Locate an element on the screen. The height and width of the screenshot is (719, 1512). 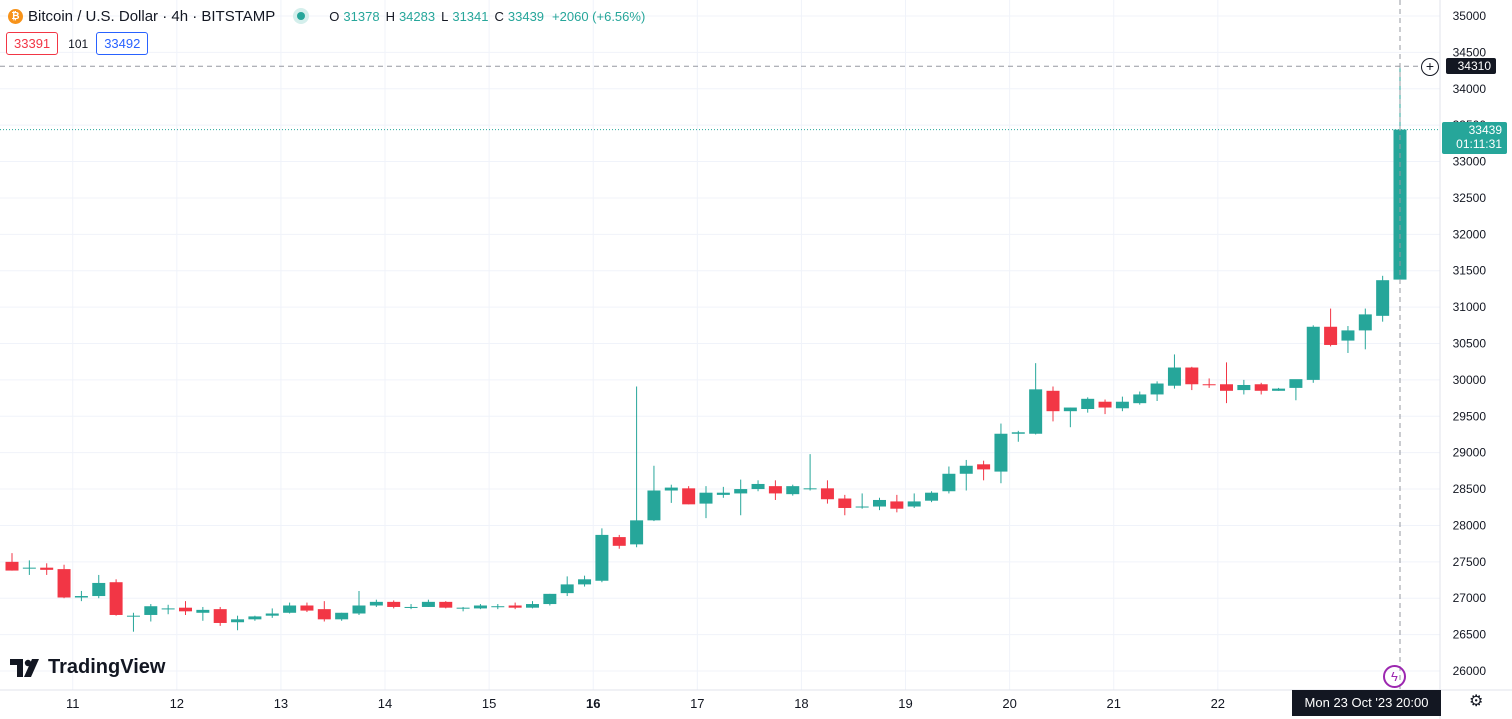
market-status-dot is located at coordinates (301, 16).